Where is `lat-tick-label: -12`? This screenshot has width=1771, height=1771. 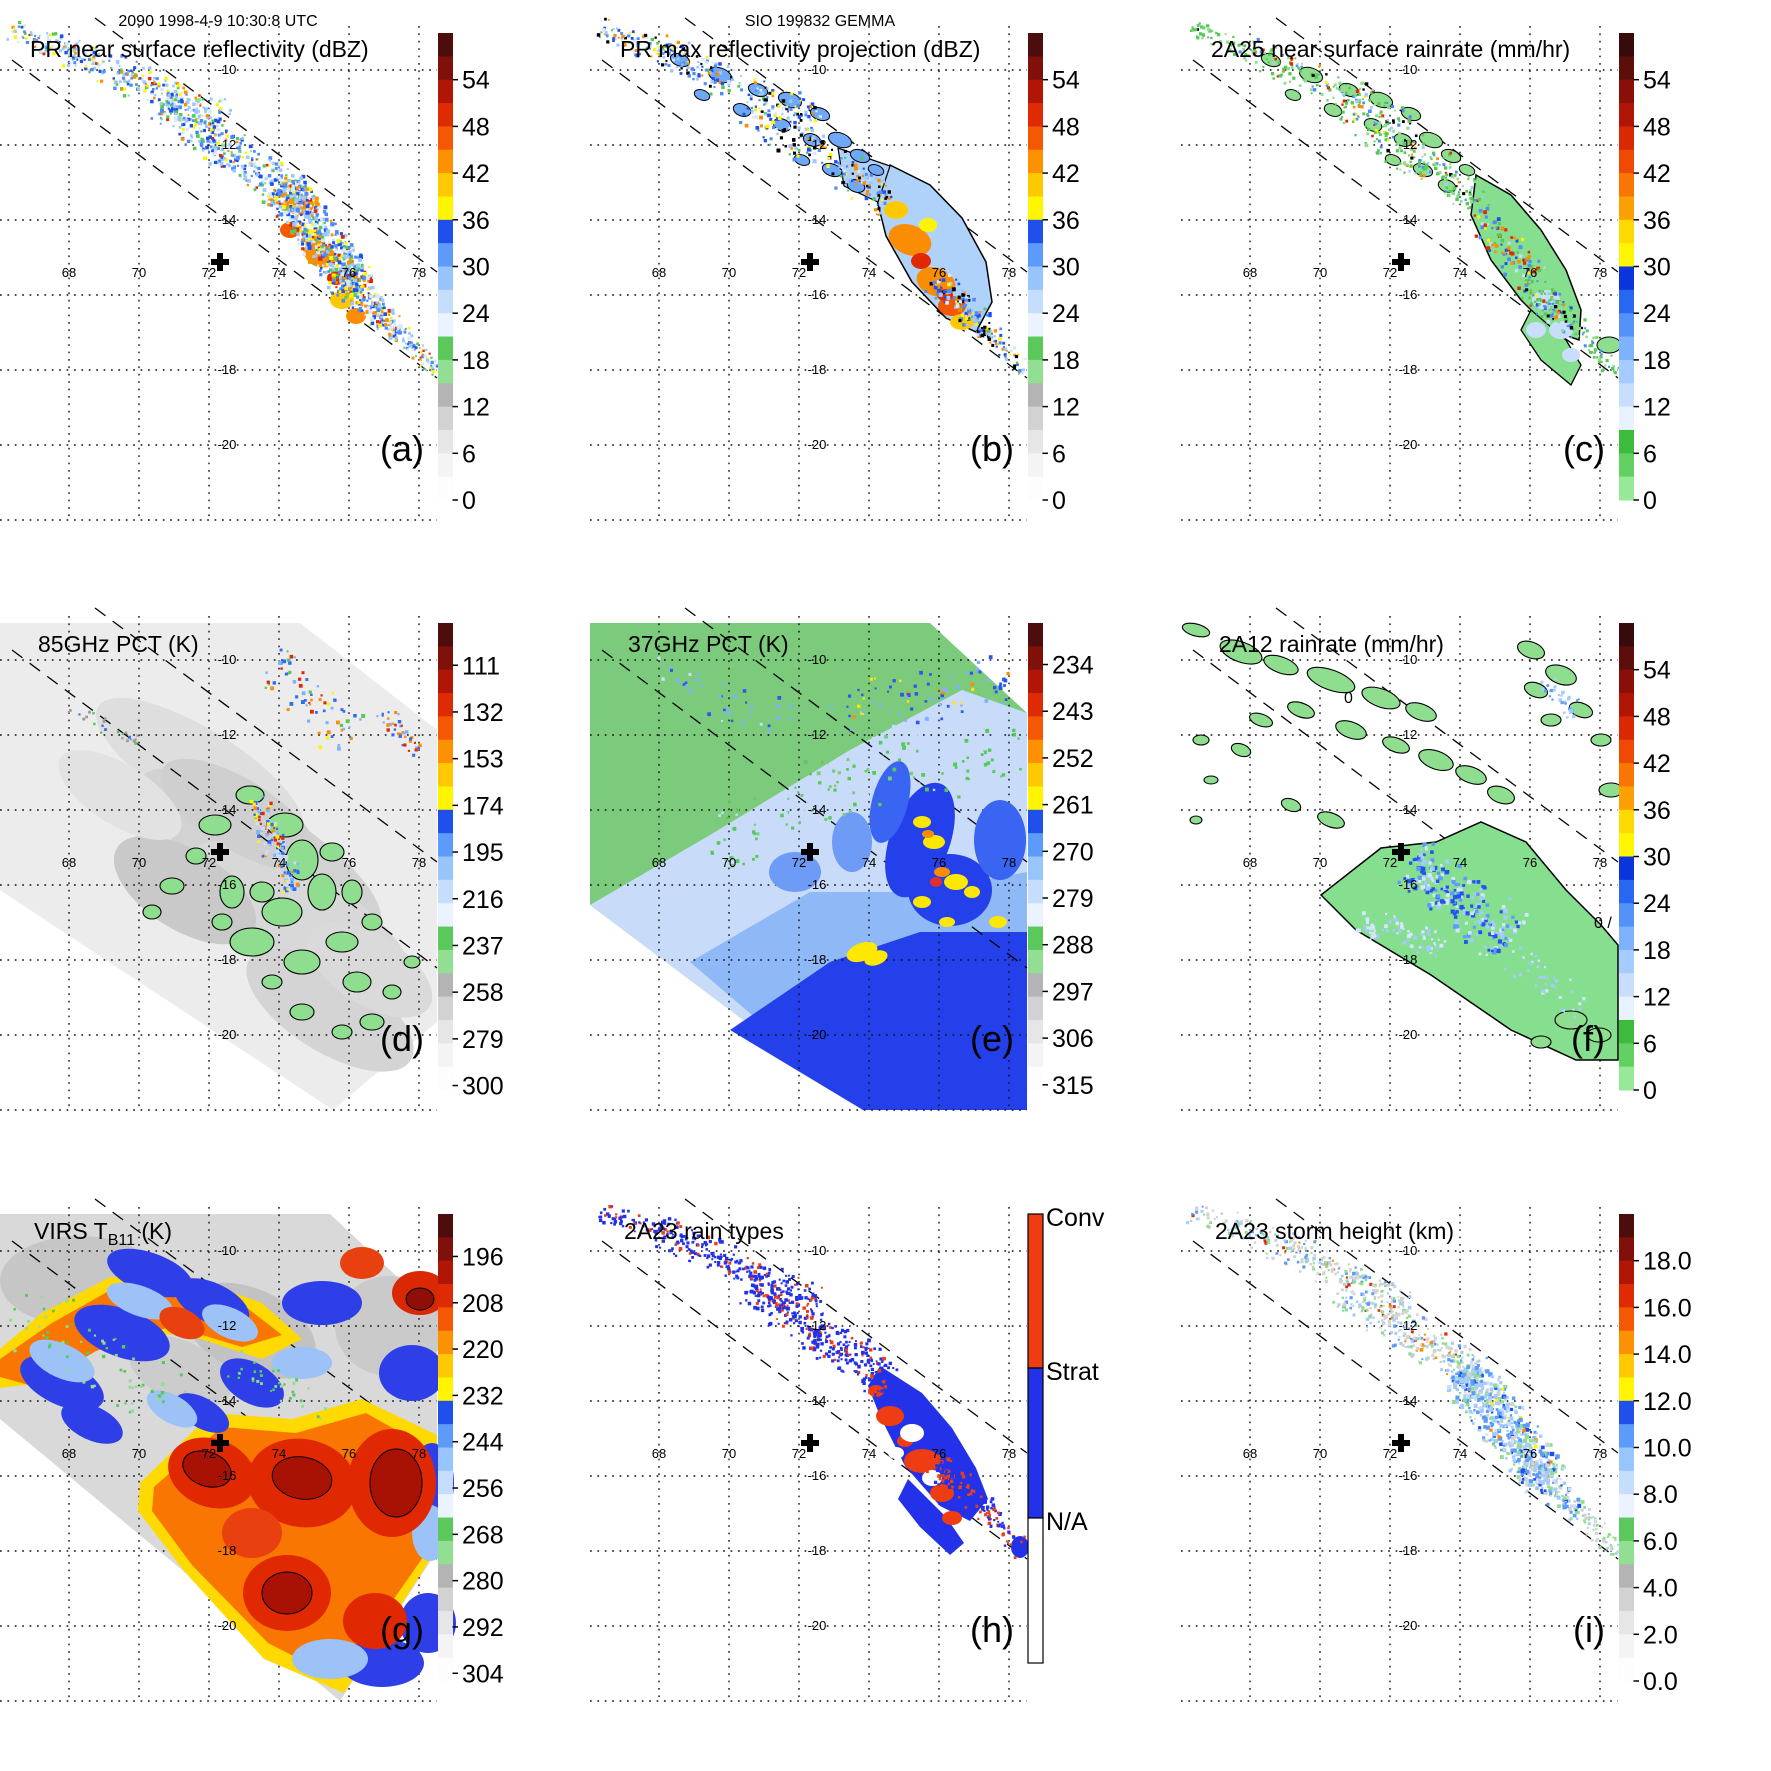
lat-tick-label: -12 is located at coordinates (1407, 144).